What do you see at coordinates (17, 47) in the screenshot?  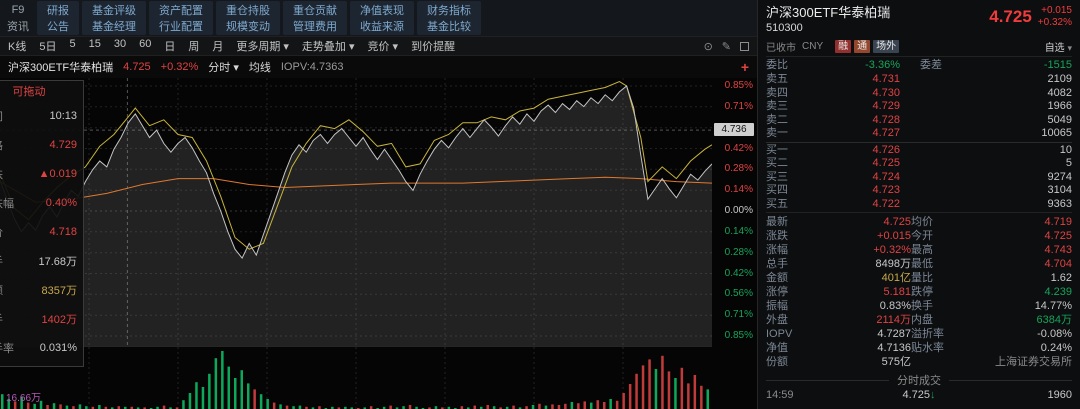 I see `toolbar-item: K线` at bounding box center [17, 47].